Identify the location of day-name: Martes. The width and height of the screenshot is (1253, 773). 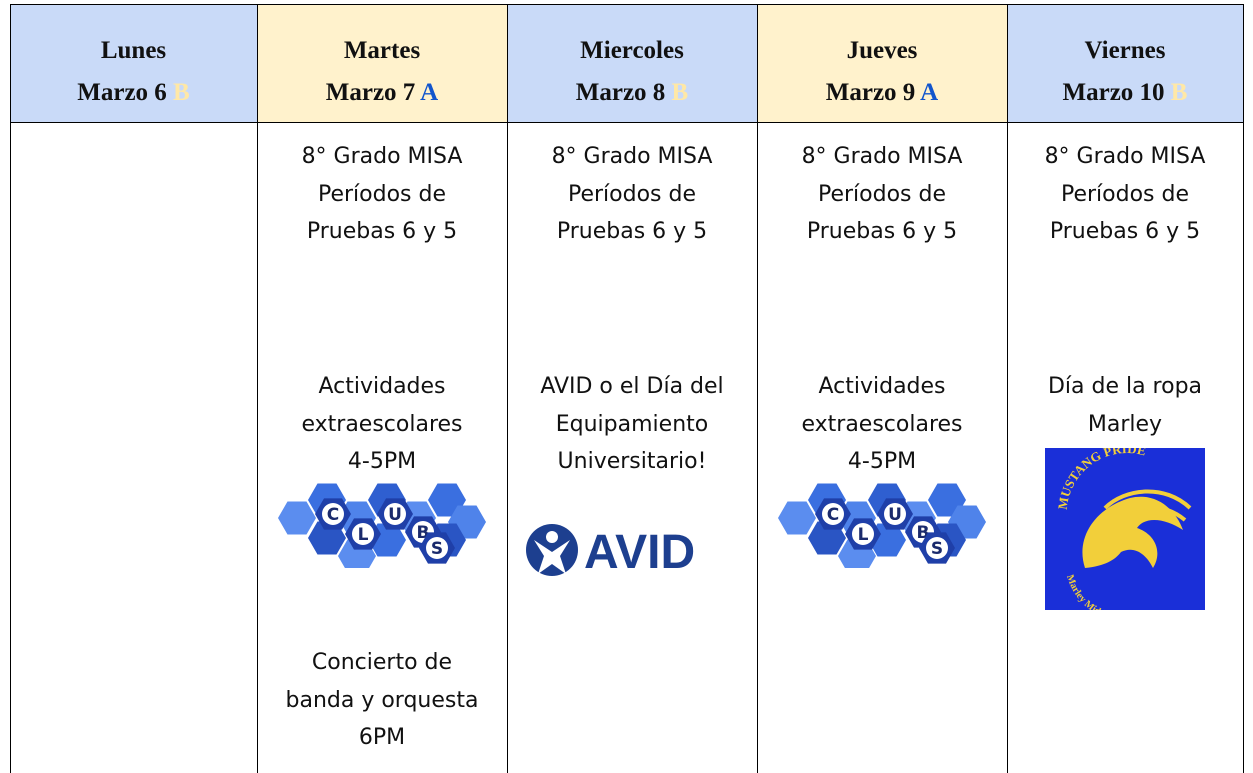
(382, 50).